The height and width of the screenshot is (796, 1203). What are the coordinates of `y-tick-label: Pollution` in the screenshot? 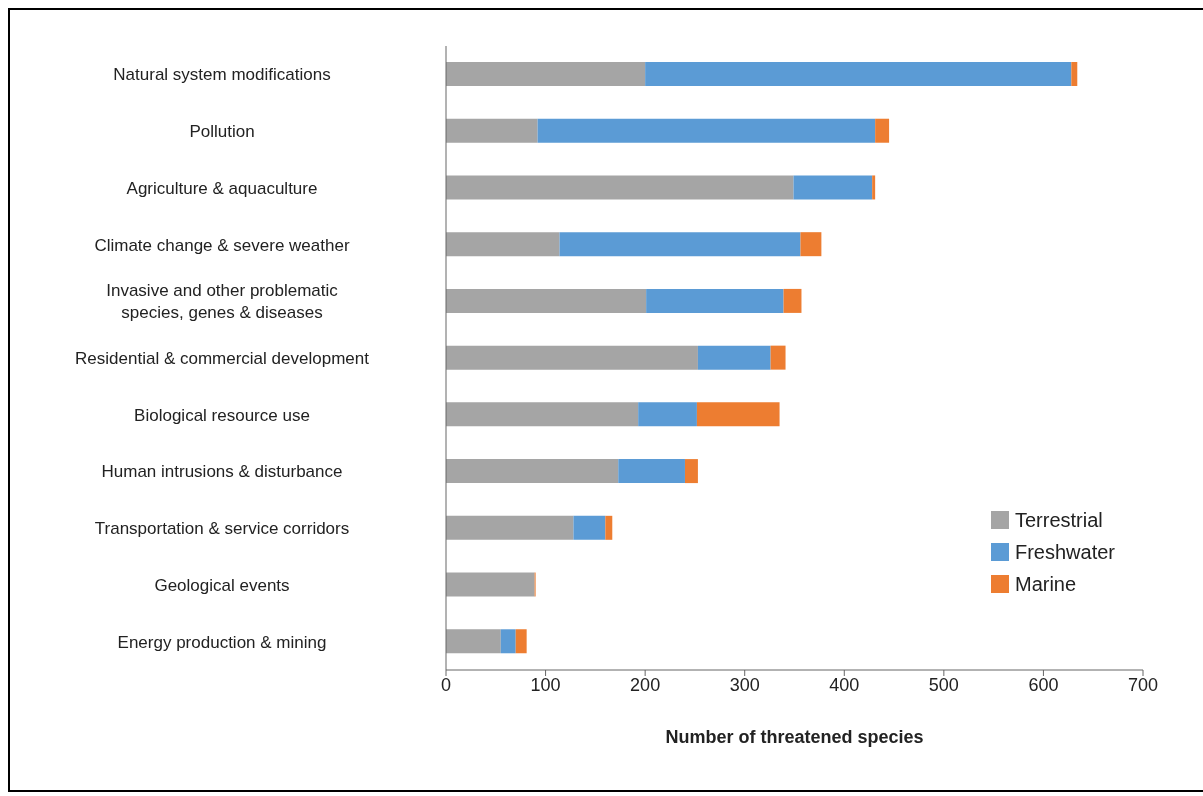 It's located at (222, 131).